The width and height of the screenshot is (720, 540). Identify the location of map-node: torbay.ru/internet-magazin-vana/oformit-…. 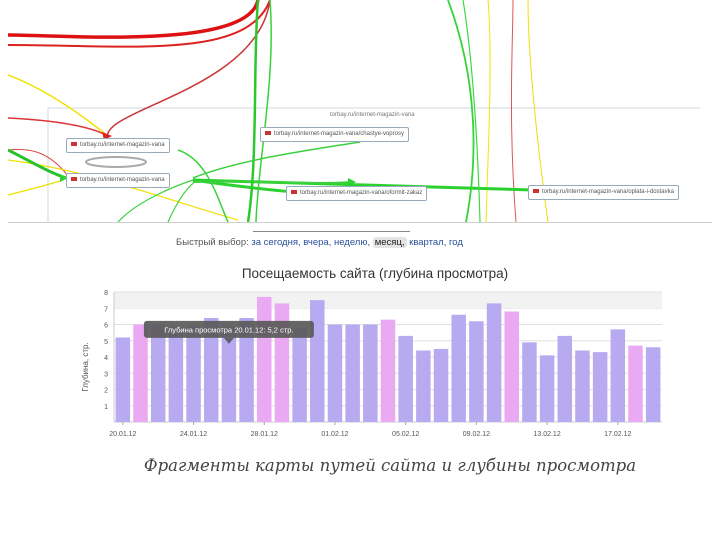
(357, 193).